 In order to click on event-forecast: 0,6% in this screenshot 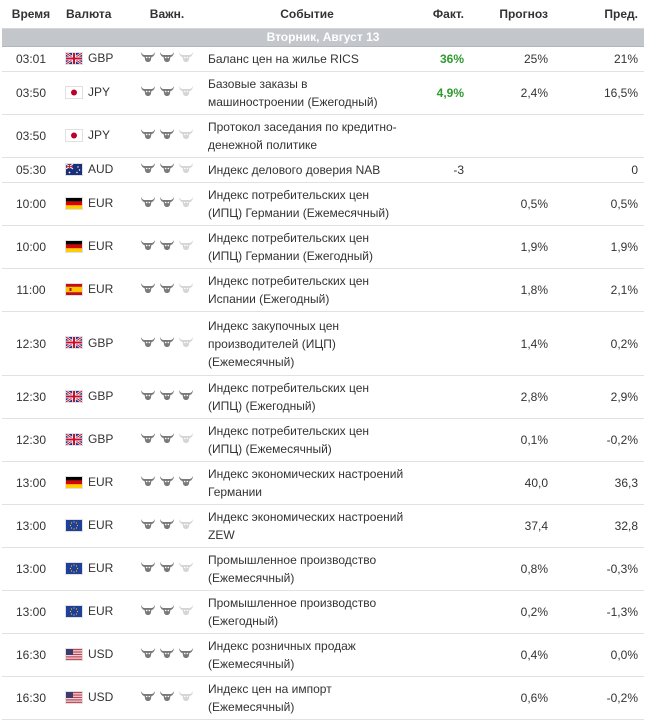, I will do `click(512, 698)`.